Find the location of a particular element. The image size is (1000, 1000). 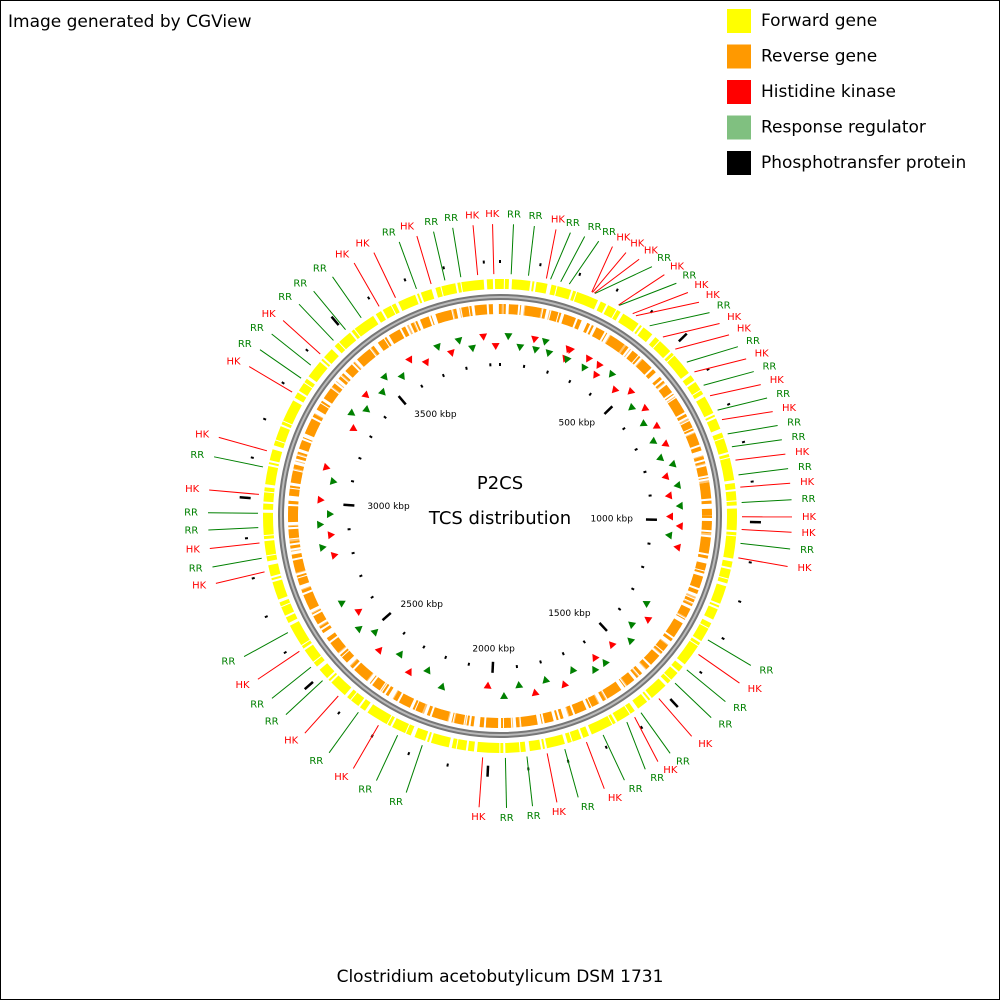

header-note: Image generated by CGView is located at coordinates (130, 22).